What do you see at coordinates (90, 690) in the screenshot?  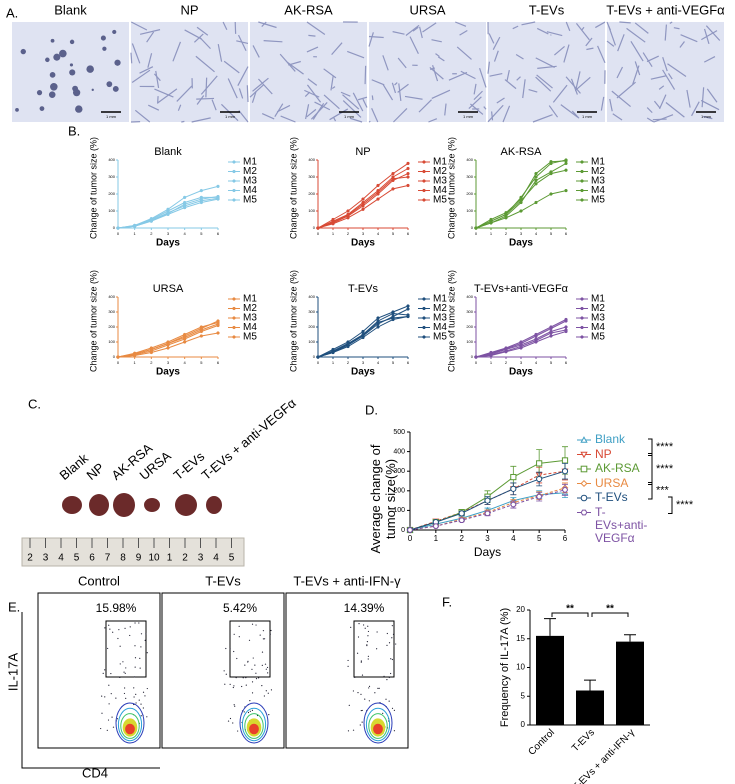 I see `axis-arrows` at bounding box center [90, 690].